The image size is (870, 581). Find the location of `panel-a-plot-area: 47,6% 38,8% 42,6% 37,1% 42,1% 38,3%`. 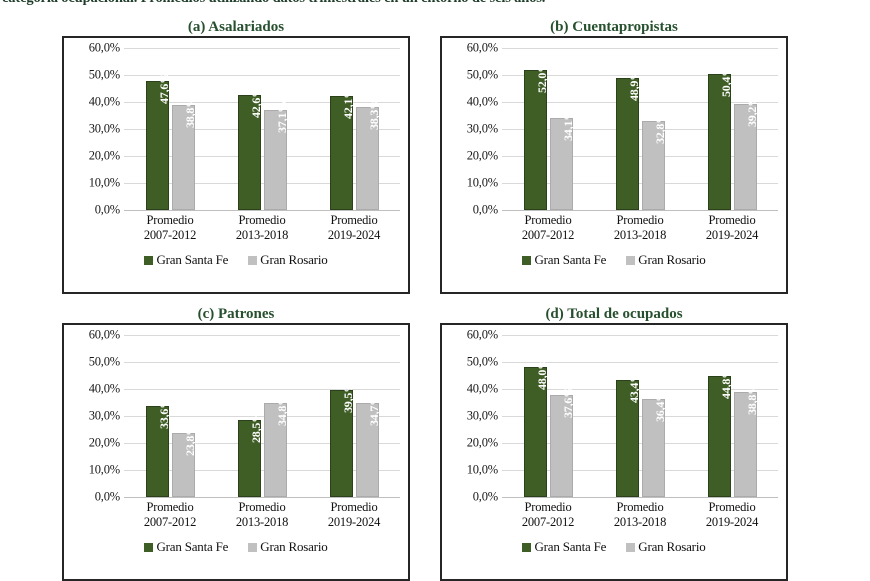

panel-a-plot-area: 47,6% 38,8% 42,6% 37,1% 42,1% 38,3% is located at coordinates (262, 129).